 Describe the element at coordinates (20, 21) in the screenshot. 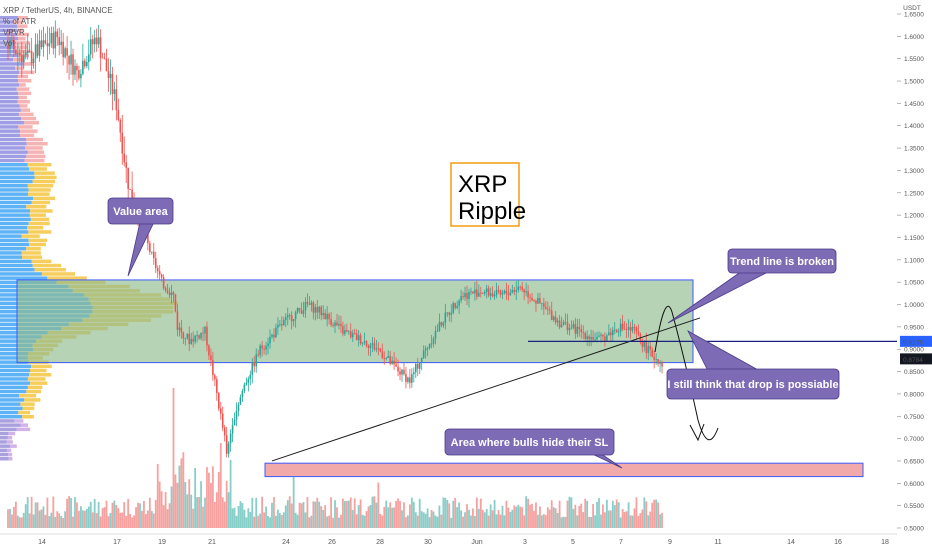

I see `indicator-atr: % of ATR` at that location.